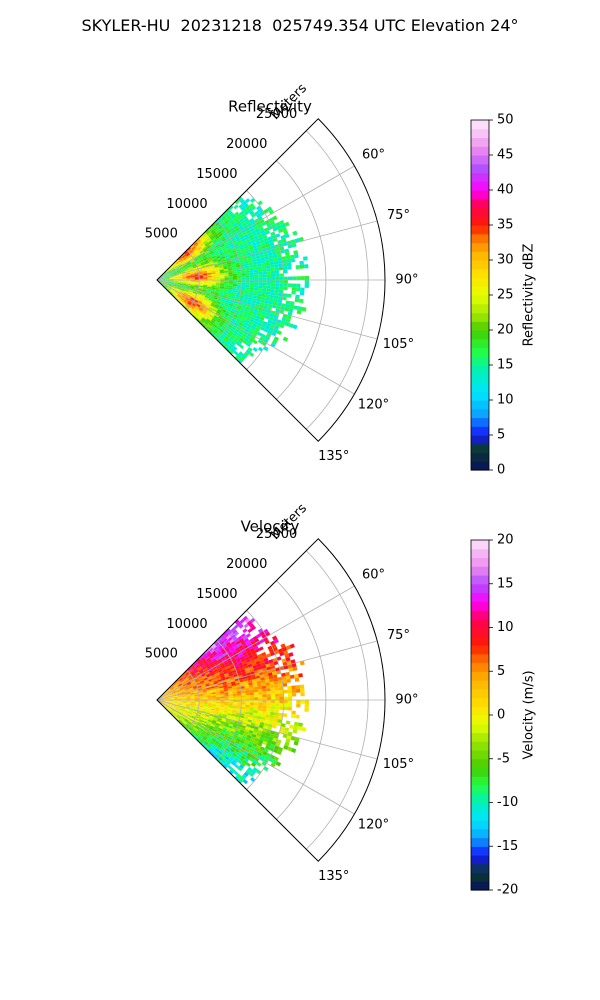 This screenshot has width=600, height=1000. I want to click on colorbar-segment, so click(480, 833).